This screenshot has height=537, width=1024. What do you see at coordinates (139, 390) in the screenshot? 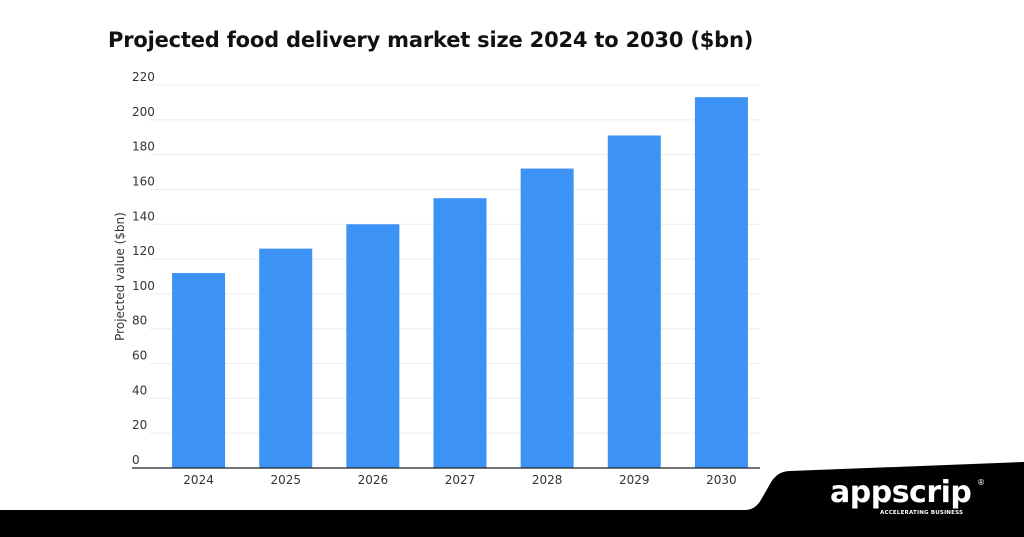
I see `y-tick-label: 40` at bounding box center [139, 390].